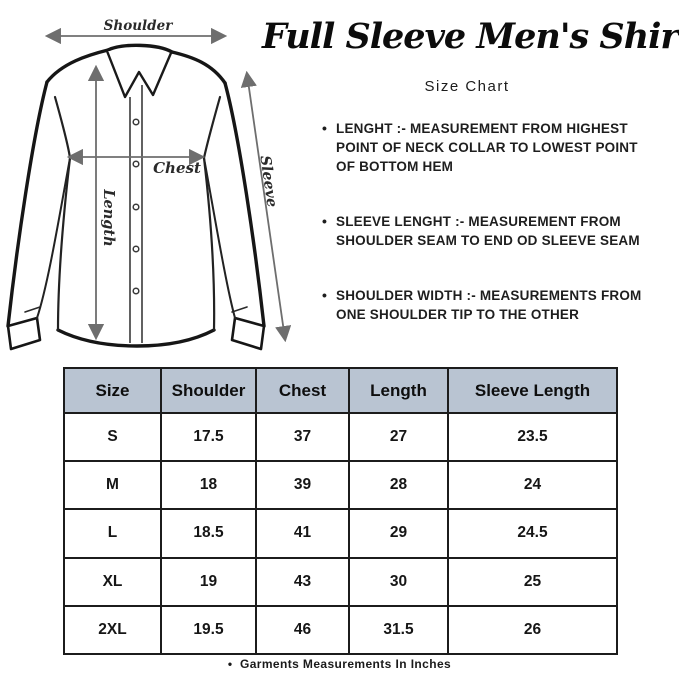 The height and width of the screenshot is (679, 679). What do you see at coordinates (268, 181) in the screenshot?
I see `sleeve-measure-label: Sleeve` at bounding box center [268, 181].